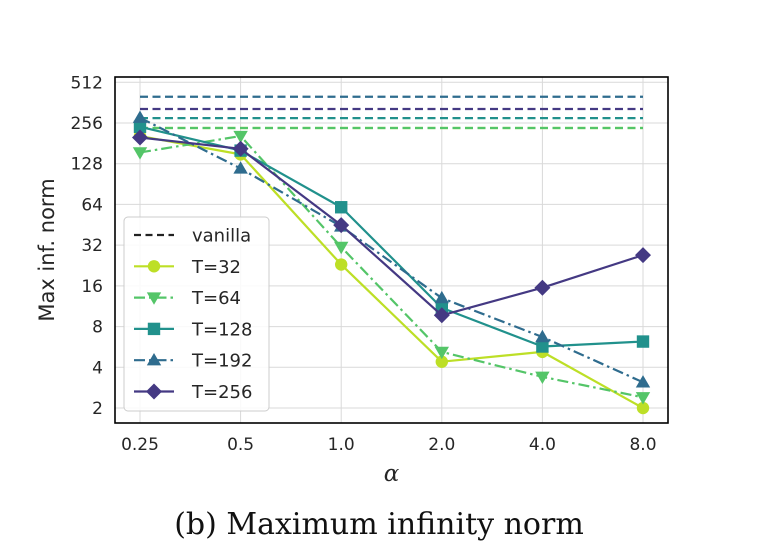 The image size is (758, 560). I want to click on y-tick-label: 8, so click(97, 328).